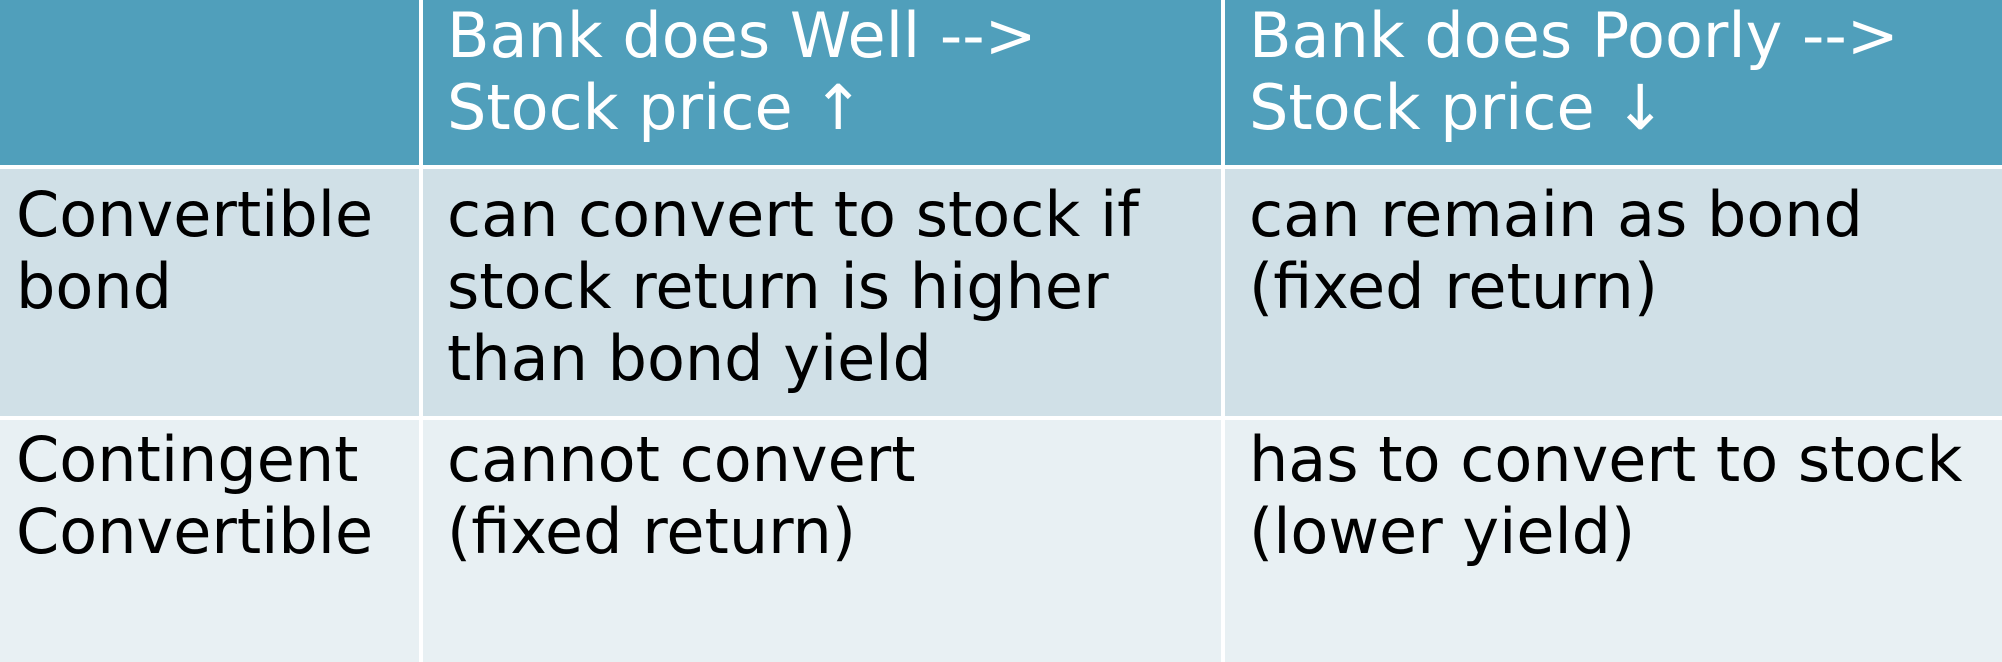 This screenshot has width=2002, height=662. I want to click on header-bank-does-poorly: Bank does Poorly --> Stock price ↓, so click(1613, 82).